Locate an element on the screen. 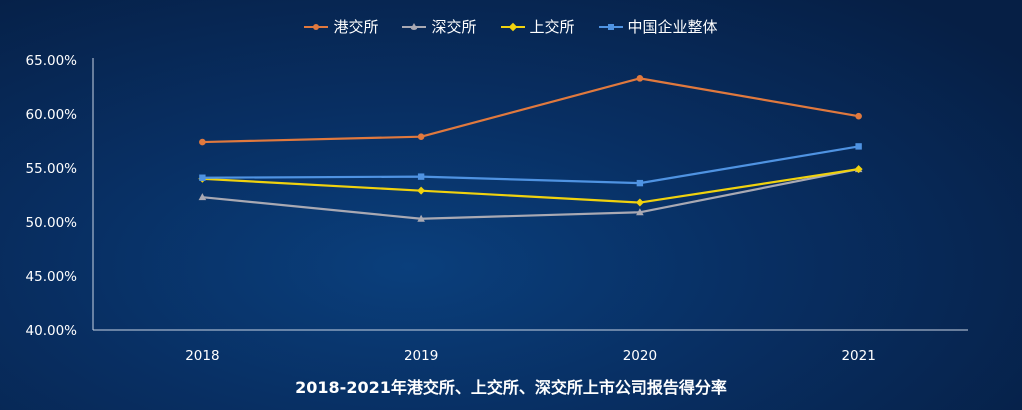 The height and width of the screenshot is (410, 1022). legend-swatch-hkex is located at coordinates (316, 27).